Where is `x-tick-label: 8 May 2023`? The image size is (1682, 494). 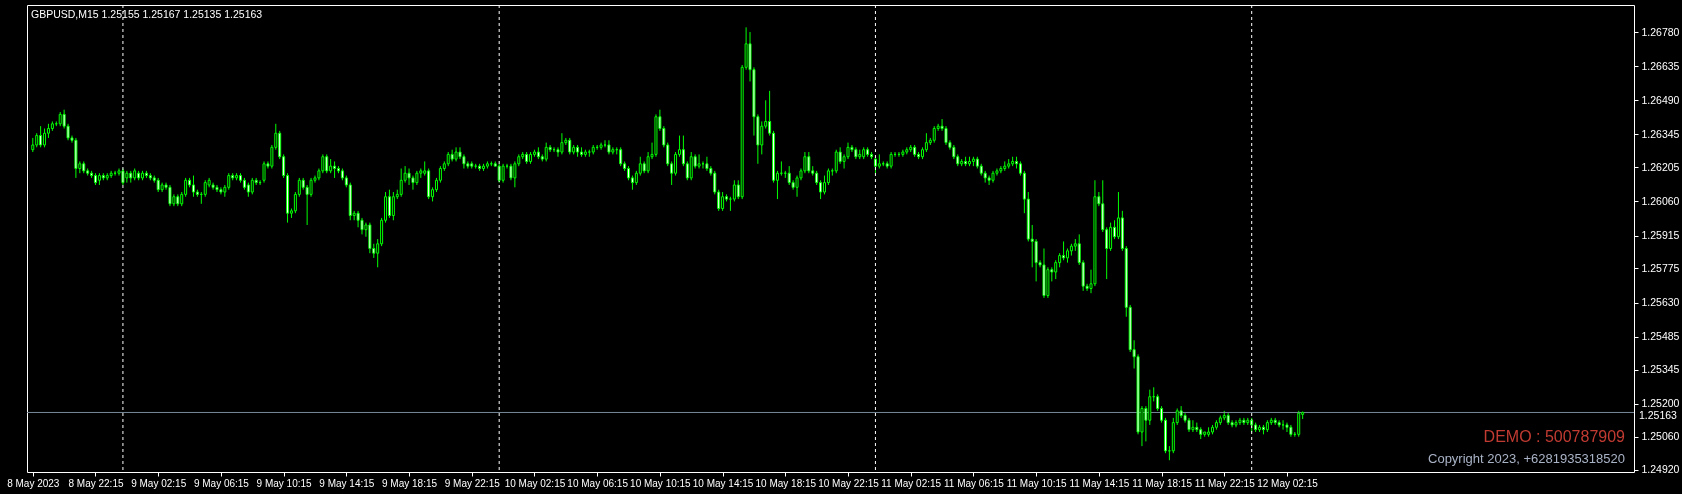 x-tick-label: 8 May 2023 is located at coordinates (33, 483).